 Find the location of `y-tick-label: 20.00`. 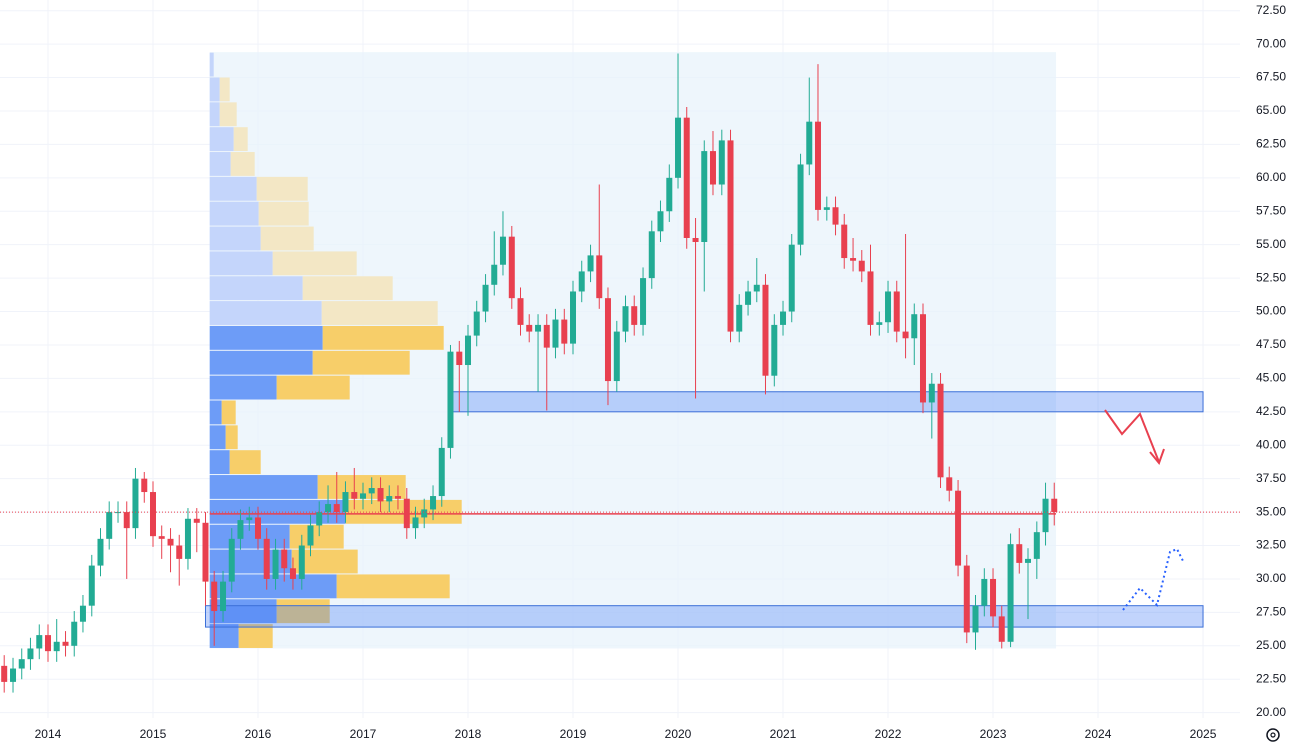

y-tick-label: 20.00 is located at coordinates (1271, 712).